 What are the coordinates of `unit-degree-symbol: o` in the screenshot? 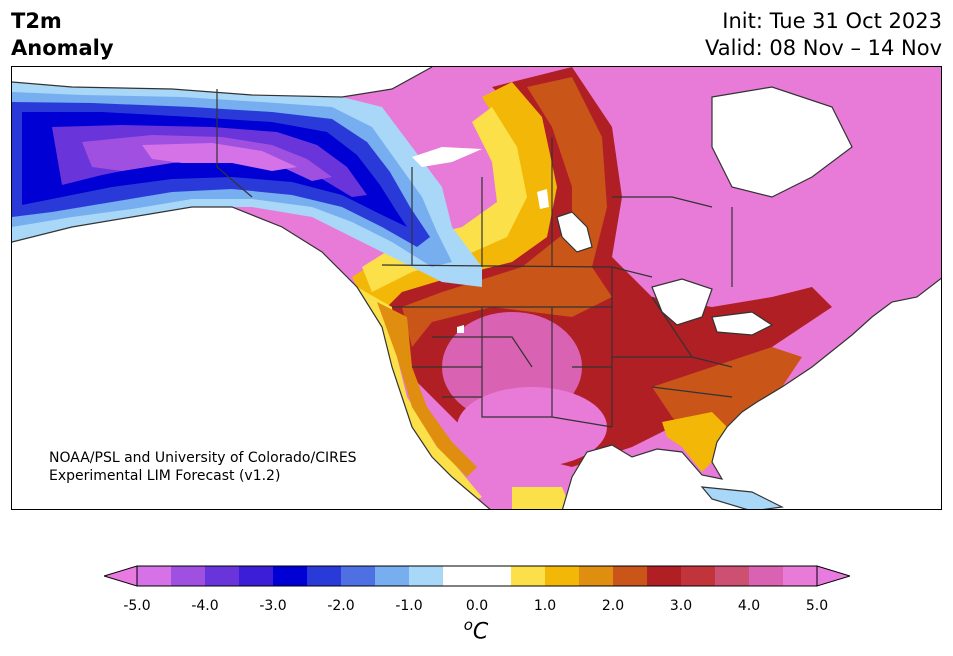 It's located at (468, 625).